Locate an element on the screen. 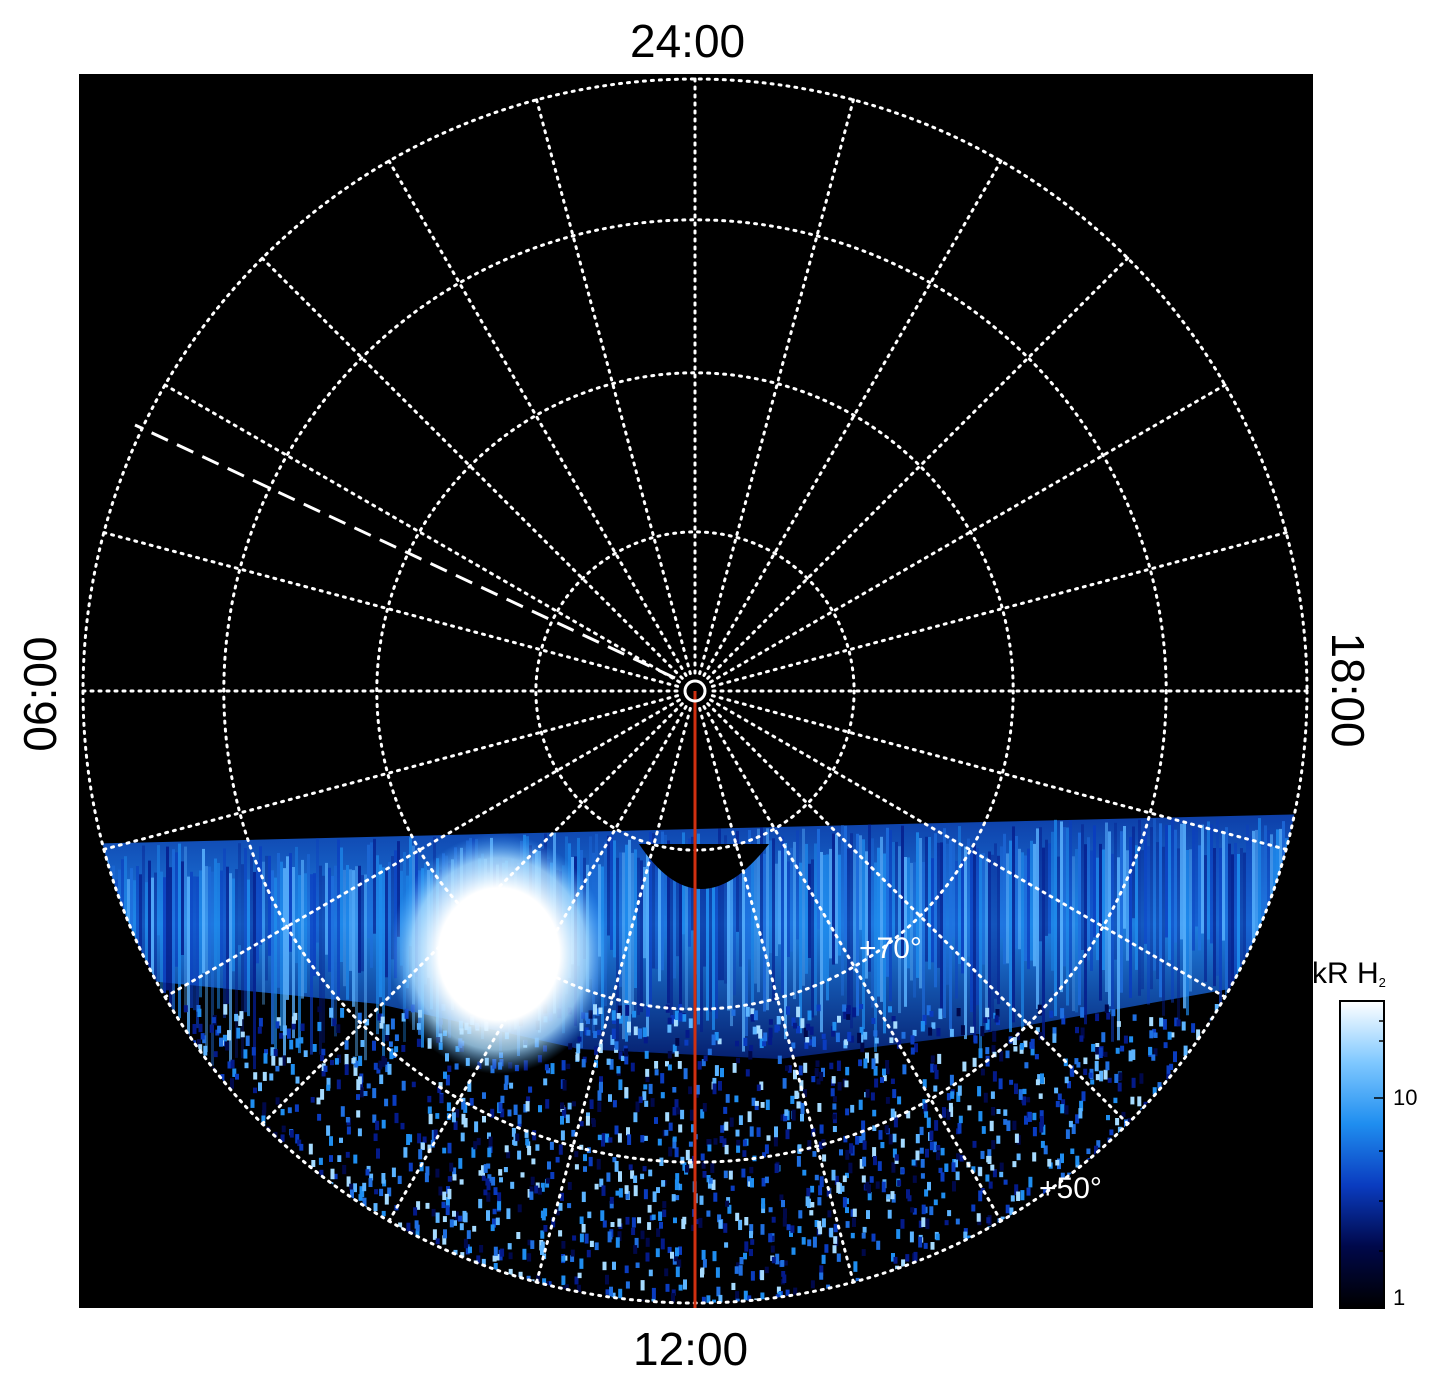  colorbar is located at coordinates (1362, 1154).